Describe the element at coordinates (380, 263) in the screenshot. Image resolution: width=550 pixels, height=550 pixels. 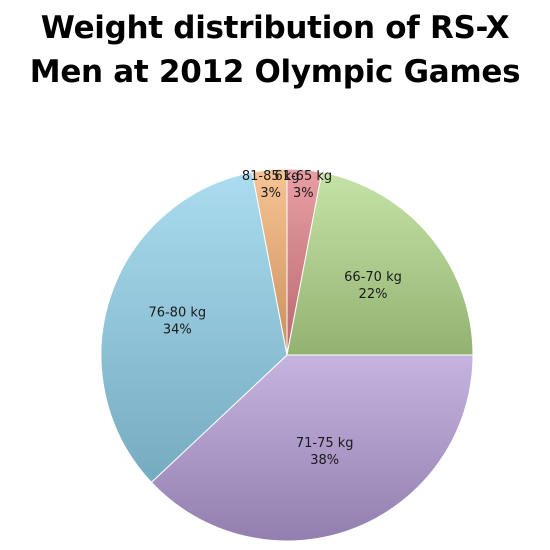
I see `pie-slice-66-70-kg` at that location.